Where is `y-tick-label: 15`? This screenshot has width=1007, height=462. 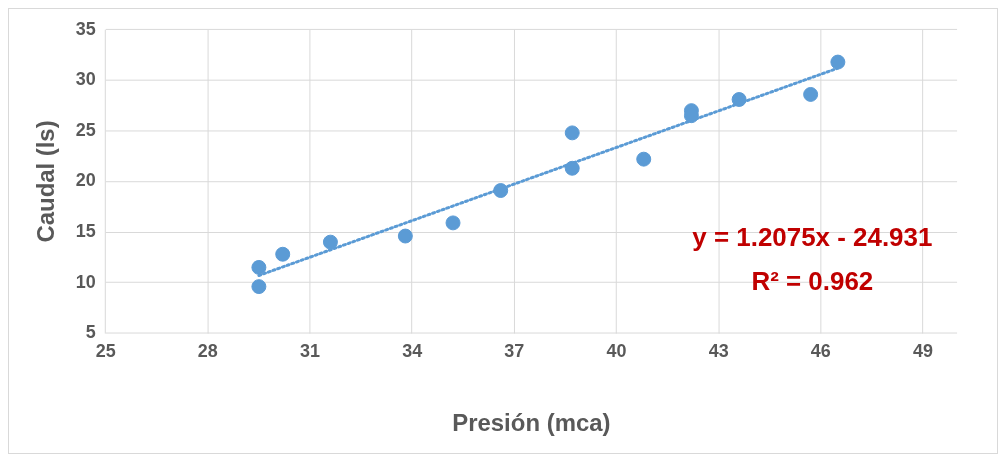
y-tick-label: 15 is located at coordinates (85, 230).